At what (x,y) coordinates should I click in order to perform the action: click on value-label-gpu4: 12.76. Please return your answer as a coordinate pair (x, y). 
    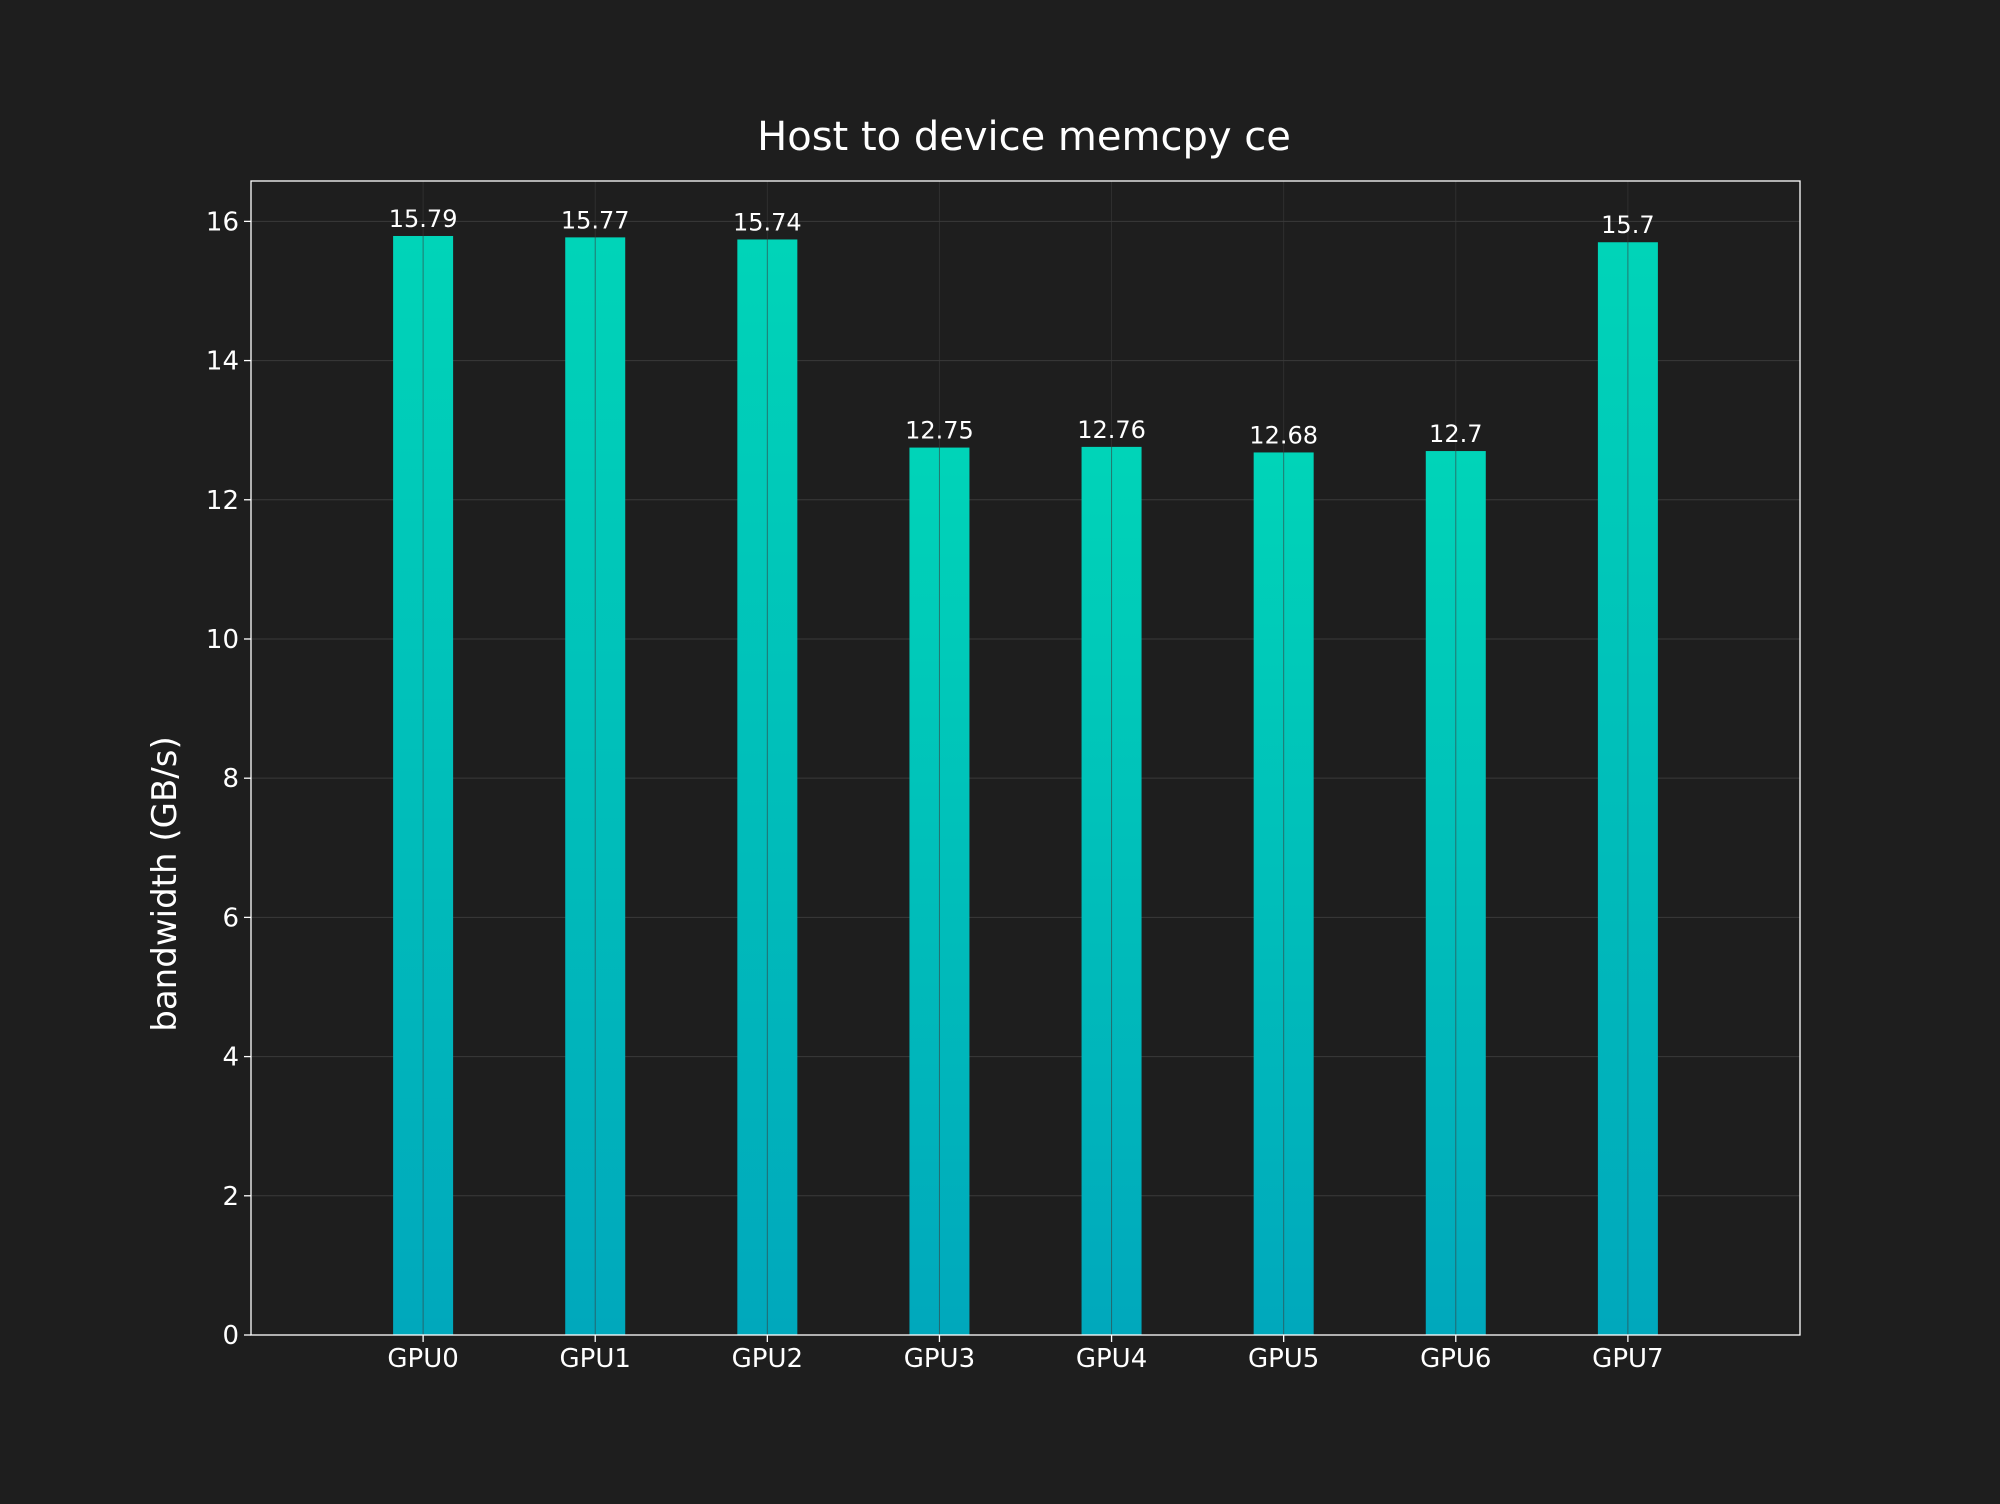
    Looking at the image, I should click on (1111, 430).